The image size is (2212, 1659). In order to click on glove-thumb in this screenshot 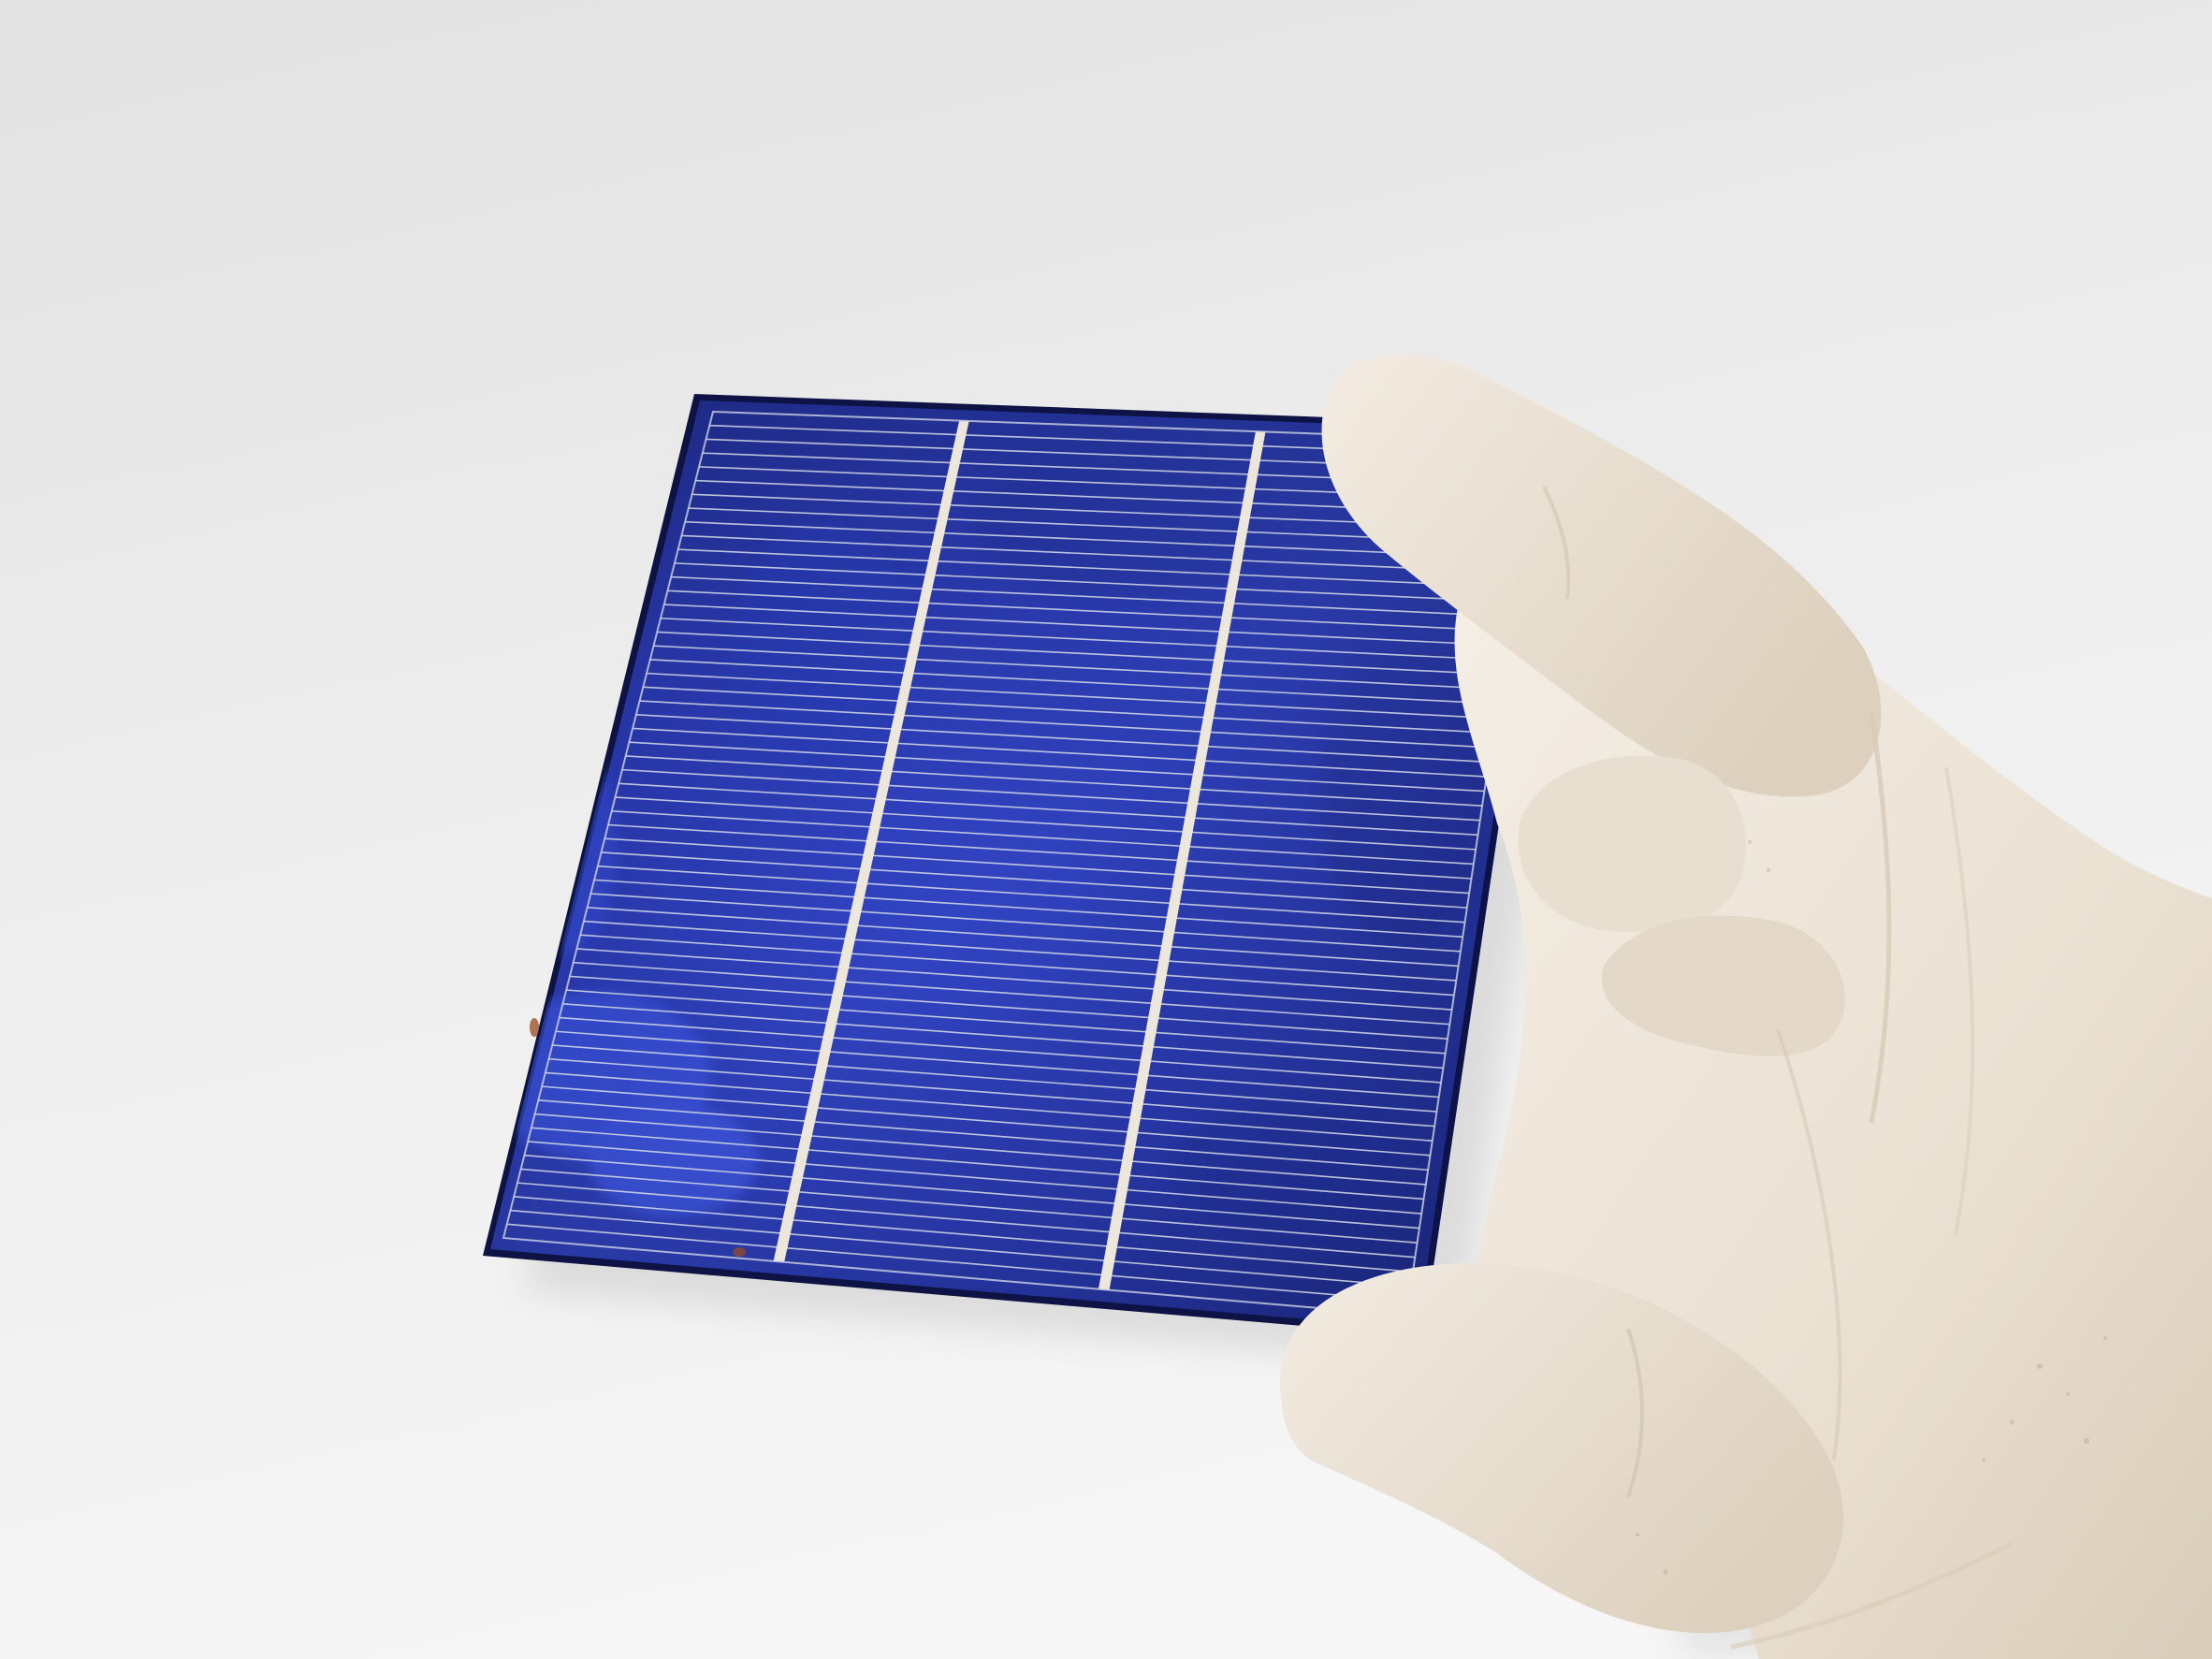, I will do `click(1561, 1448)`.